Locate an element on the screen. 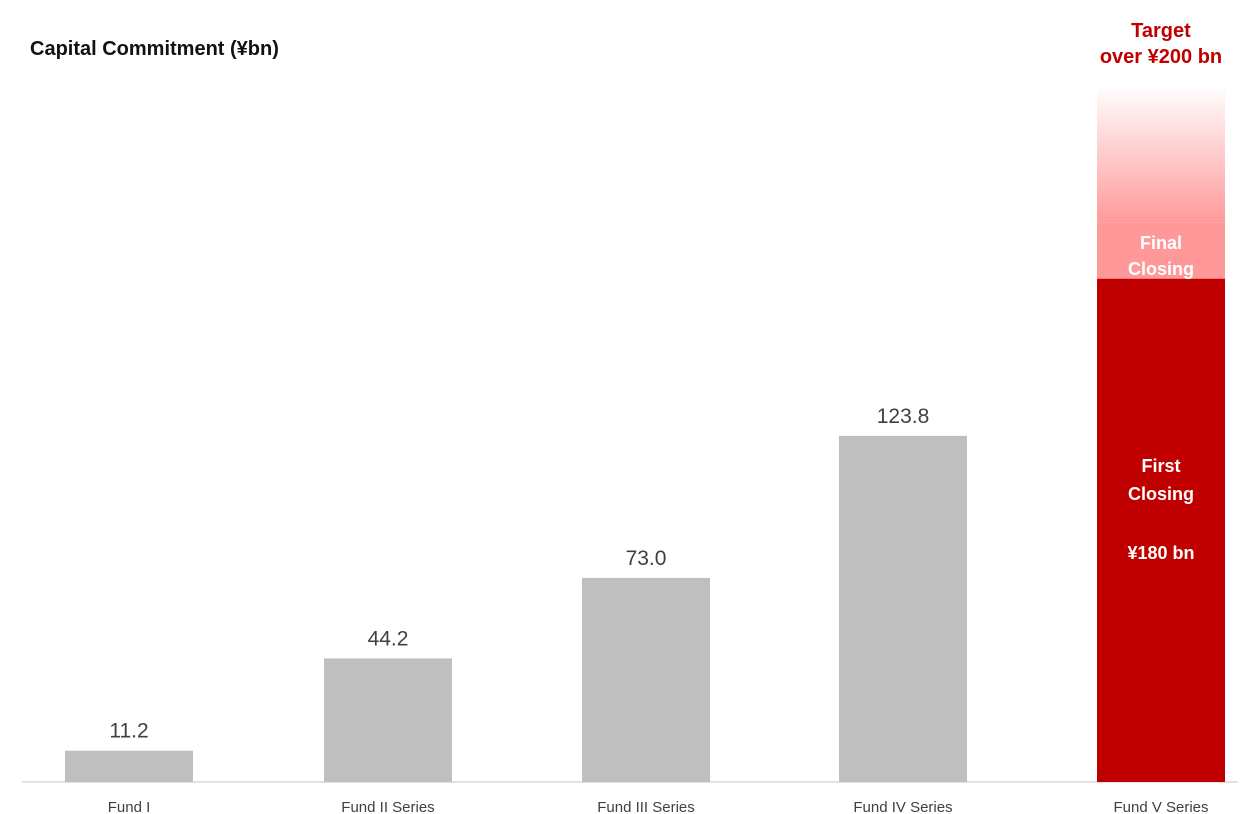 The height and width of the screenshot is (814, 1242). first-closing-segment is located at coordinates (1161, 530).